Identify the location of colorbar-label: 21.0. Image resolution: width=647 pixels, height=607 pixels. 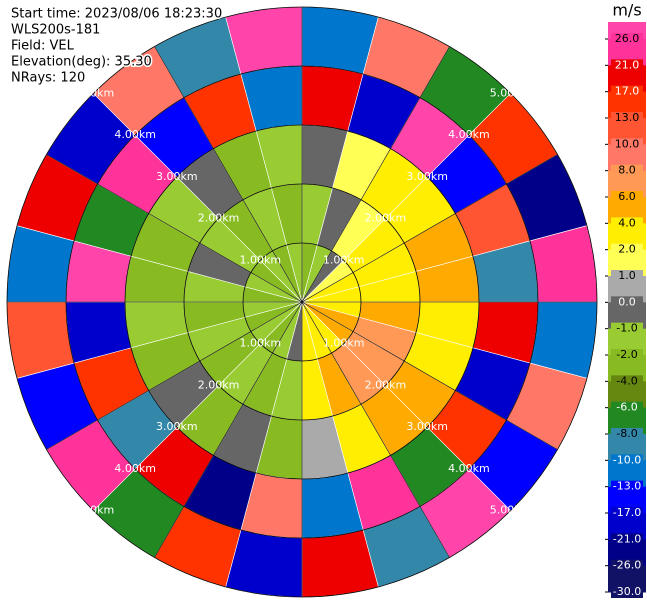
(627, 64).